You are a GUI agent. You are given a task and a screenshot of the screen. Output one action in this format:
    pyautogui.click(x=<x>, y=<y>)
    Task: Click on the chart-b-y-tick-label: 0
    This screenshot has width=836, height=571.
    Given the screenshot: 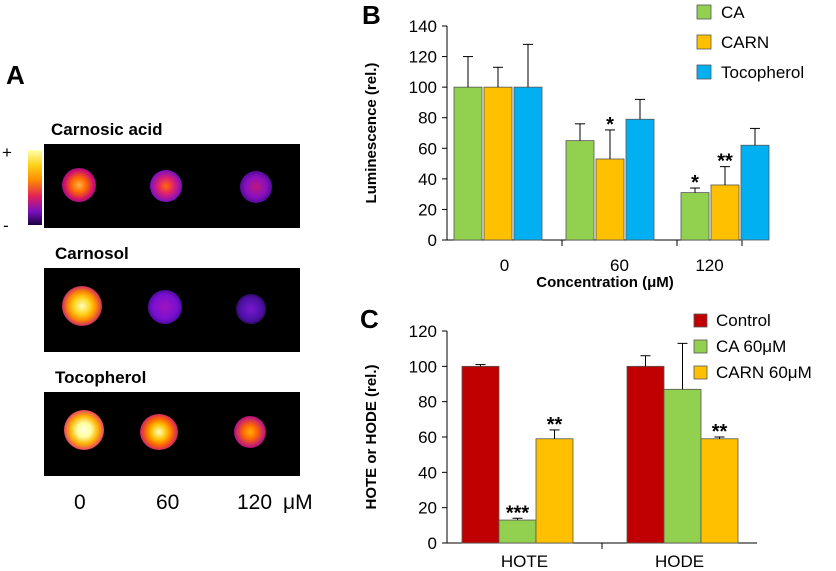 What is the action you would take?
    pyautogui.click(x=432, y=240)
    